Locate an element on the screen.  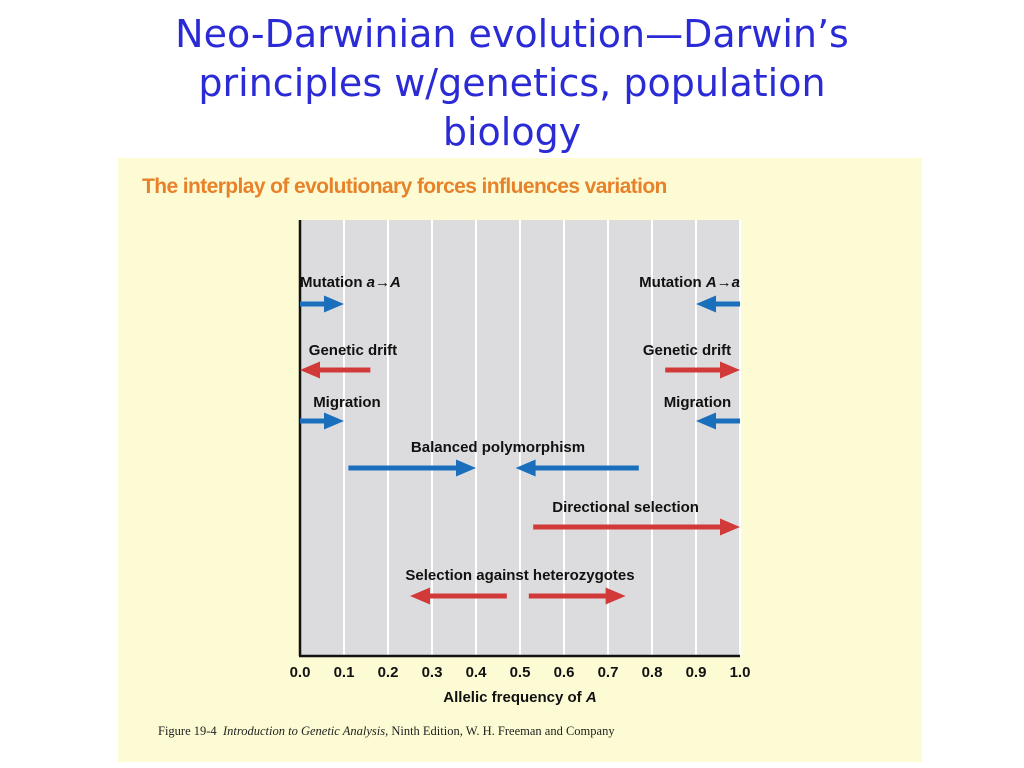
x-tick-label: 0.6 is located at coordinates (564, 672).